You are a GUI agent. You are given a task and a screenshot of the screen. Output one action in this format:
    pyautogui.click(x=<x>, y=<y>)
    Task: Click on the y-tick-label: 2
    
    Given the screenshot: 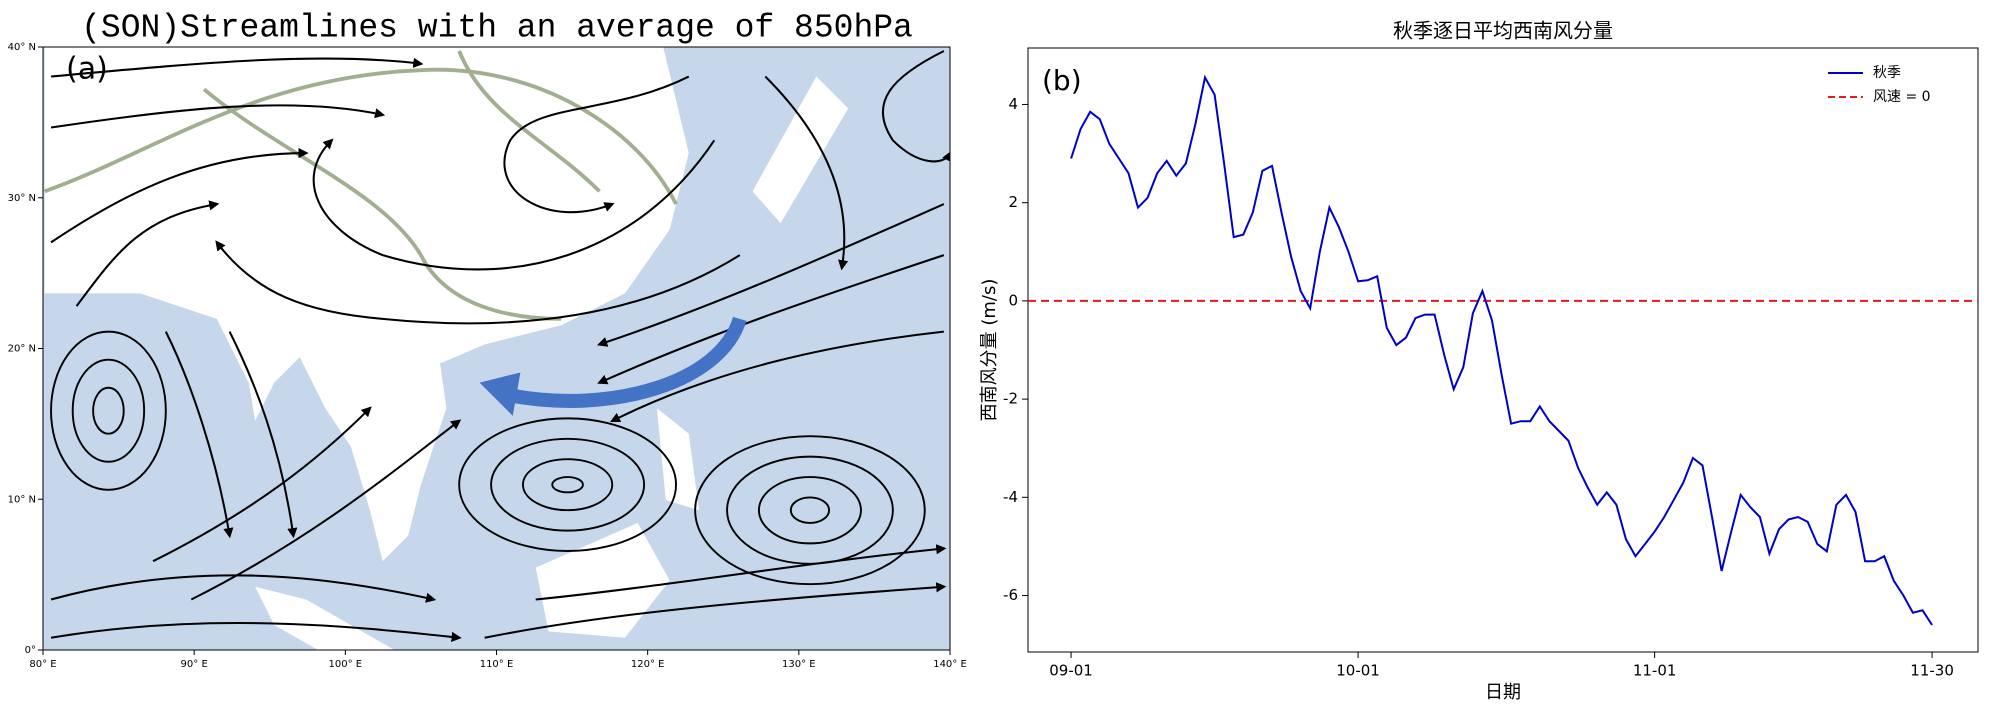 What is the action you would take?
    pyautogui.click(x=1013, y=202)
    